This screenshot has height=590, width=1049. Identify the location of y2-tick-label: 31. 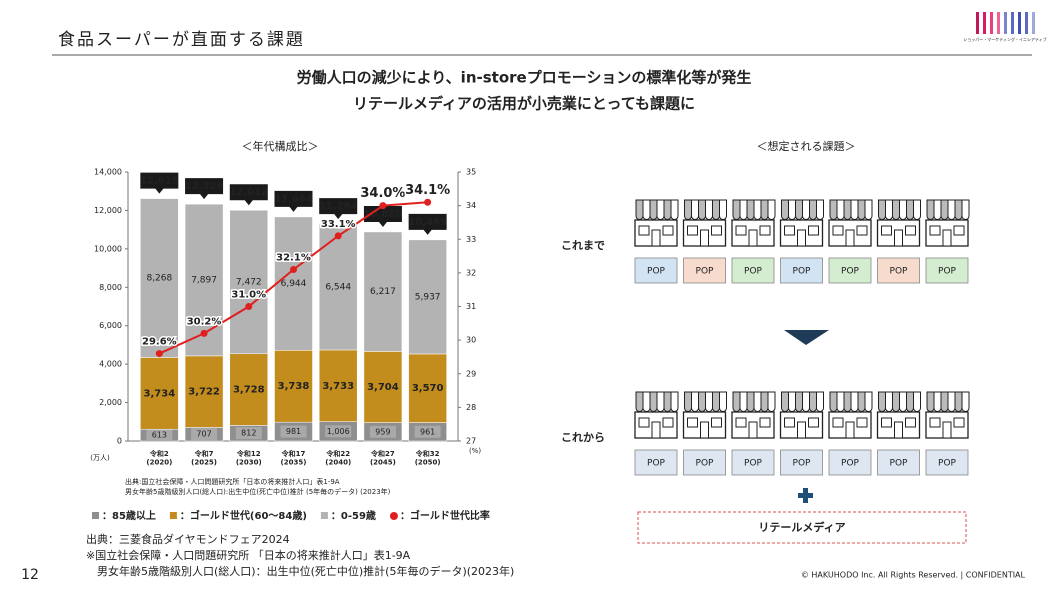
(471, 306).